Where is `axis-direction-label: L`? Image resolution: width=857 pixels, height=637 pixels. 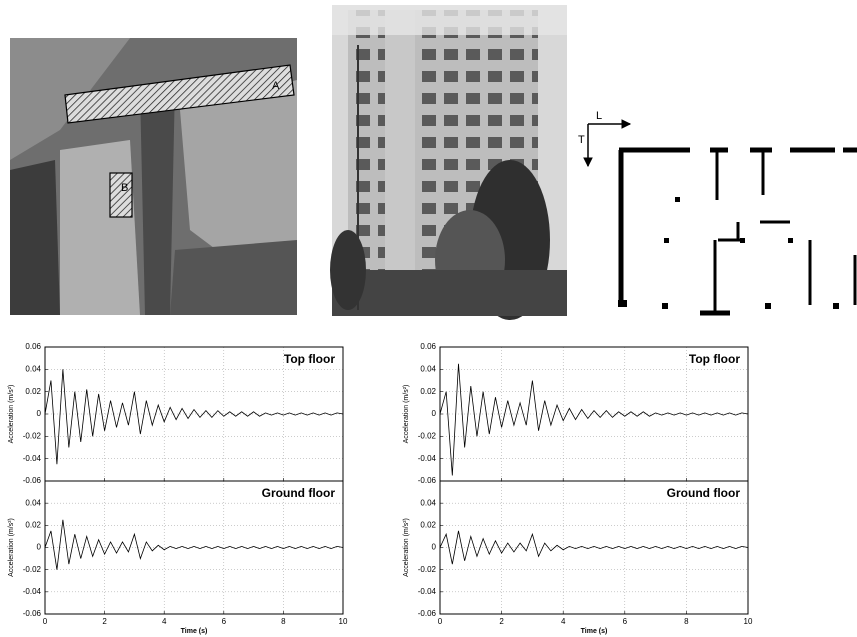 axis-direction-label: L is located at coordinates (599, 116).